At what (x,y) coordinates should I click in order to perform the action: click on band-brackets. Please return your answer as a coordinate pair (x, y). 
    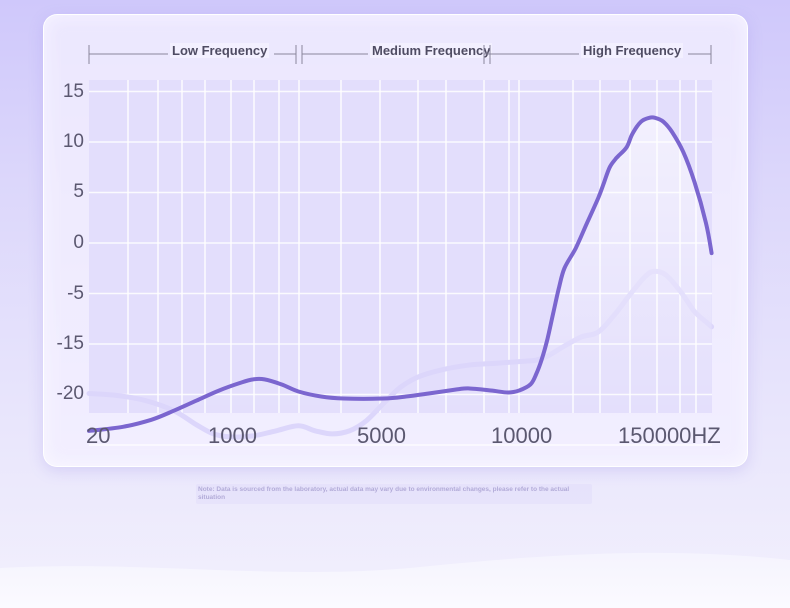
    Looking at the image, I should click on (400, 54).